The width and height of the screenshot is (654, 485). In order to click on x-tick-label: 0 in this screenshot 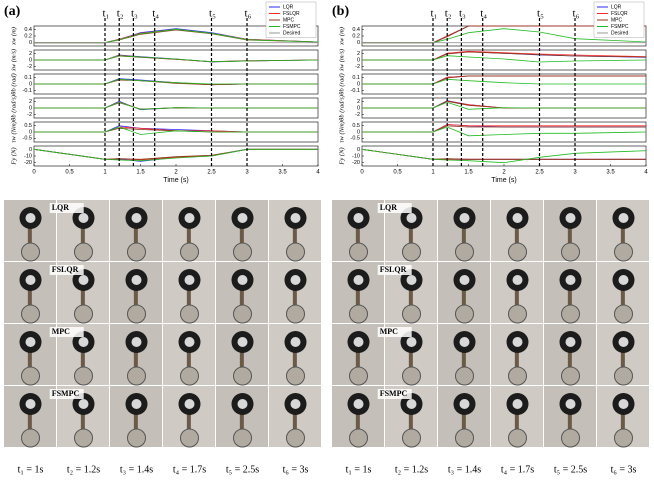, I will do `click(34, 173)`.